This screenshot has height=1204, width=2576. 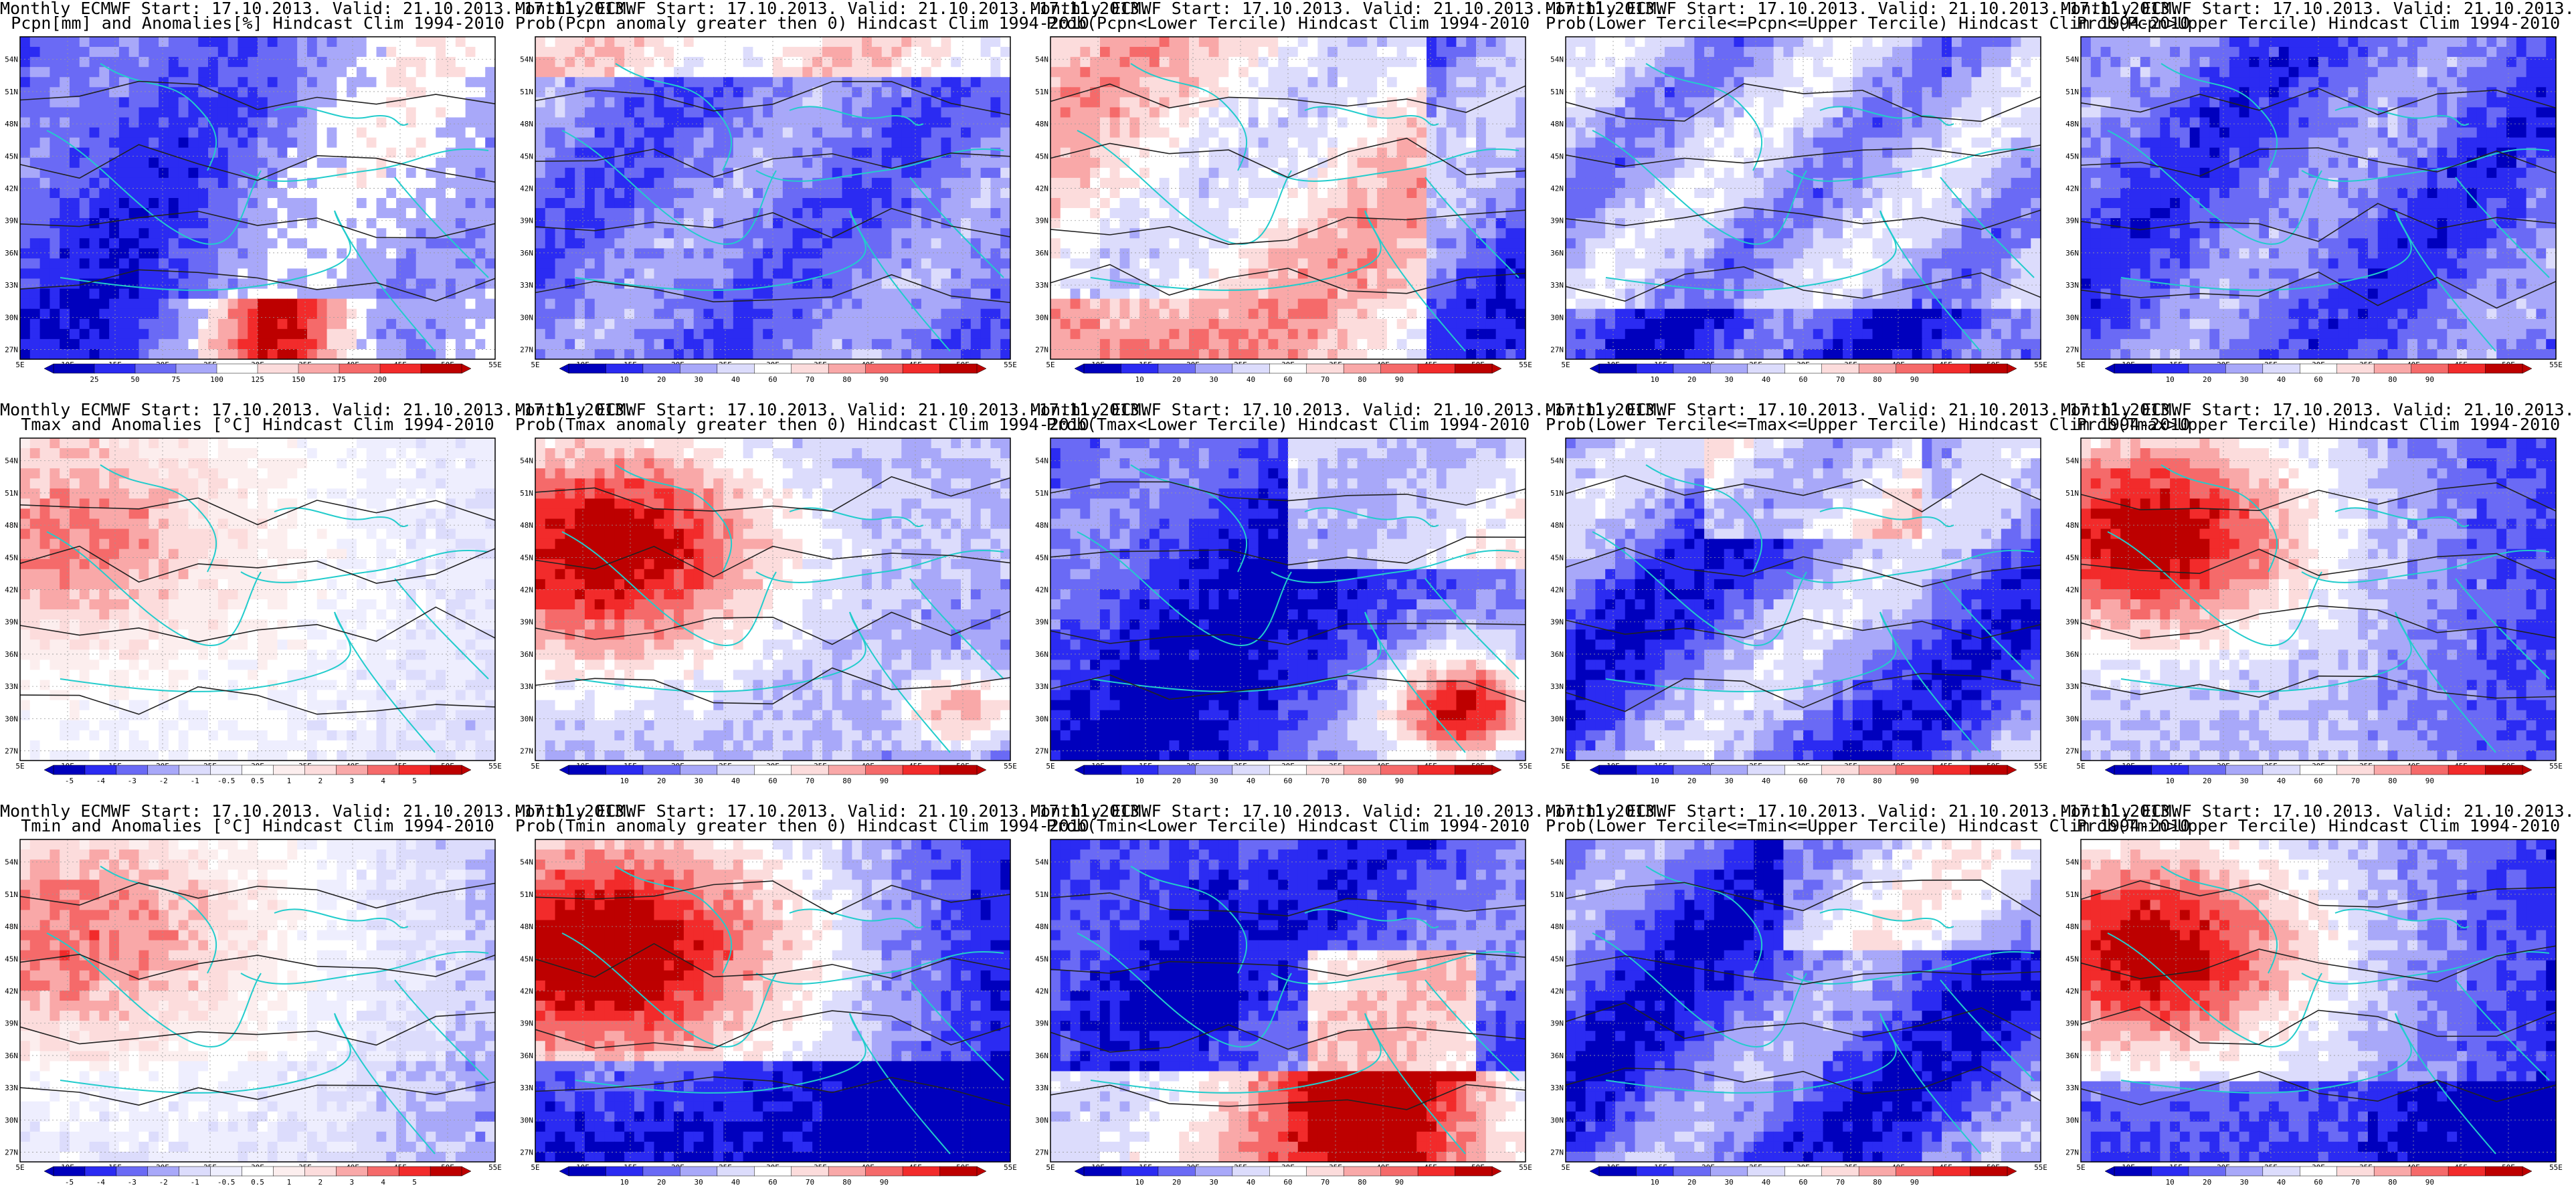 I want to click on colorbar-tick-label: 1, so click(x=289, y=1182).